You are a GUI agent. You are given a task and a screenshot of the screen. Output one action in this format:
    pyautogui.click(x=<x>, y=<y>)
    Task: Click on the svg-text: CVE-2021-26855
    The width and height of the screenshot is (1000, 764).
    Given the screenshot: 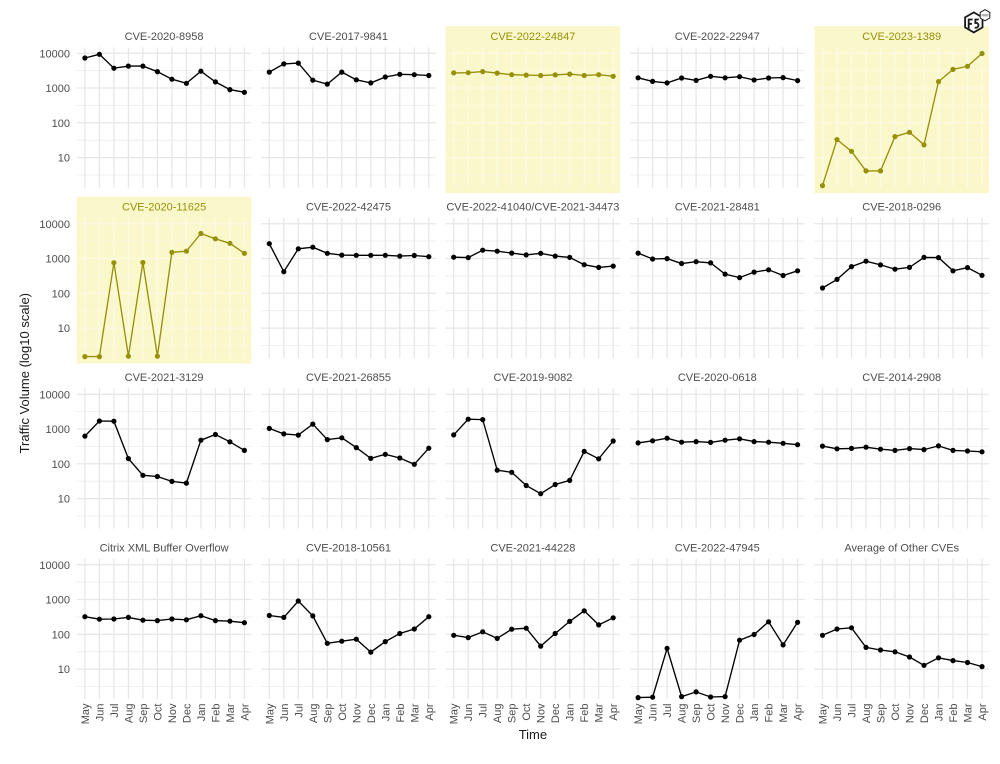 What is the action you would take?
    pyautogui.click(x=348, y=378)
    